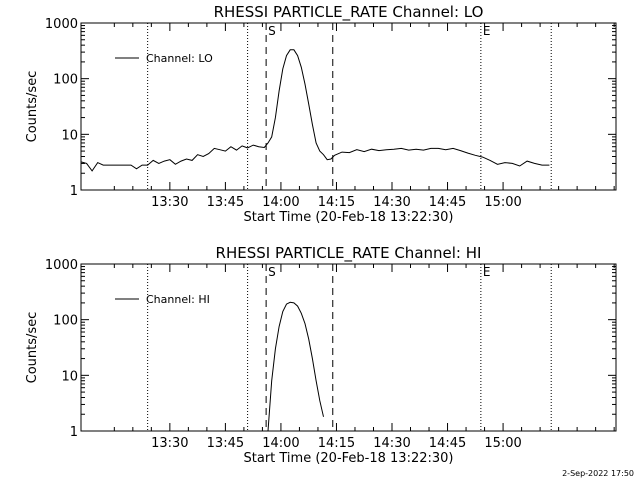 The height and width of the screenshot is (480, 640). What do you see at coordinates (349, 12) in the screenshot?
I see `chart-title: RHESSI PARTICLE_RATE Channel: LO` at bounding box center [349, 12].